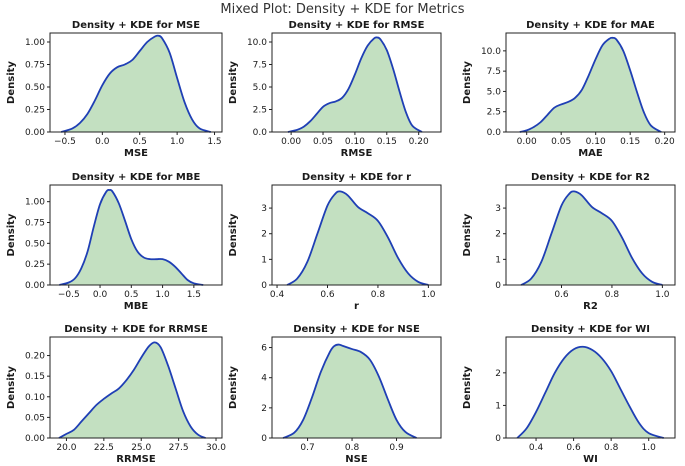 The height and width of the screenshot is (466, 685). I want to click on x-axis-label: WI, so click(590, 459).